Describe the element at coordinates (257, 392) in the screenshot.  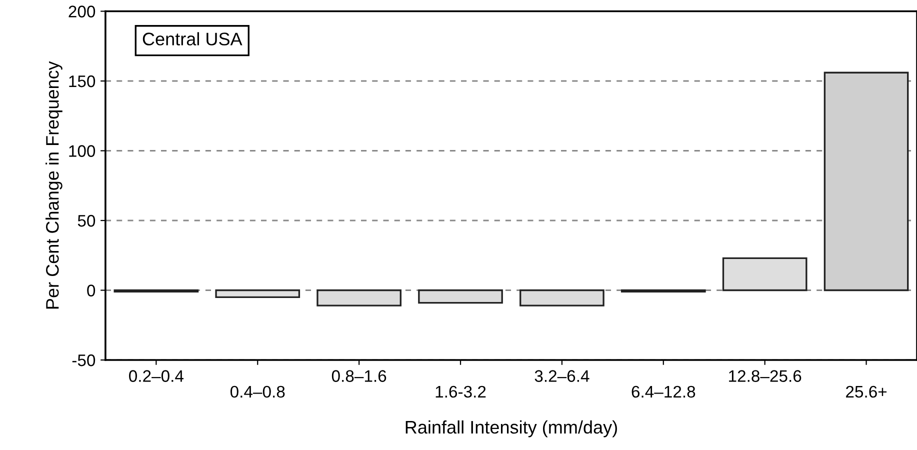
I see `x-tick-label: 0.4–0.8` at that location.